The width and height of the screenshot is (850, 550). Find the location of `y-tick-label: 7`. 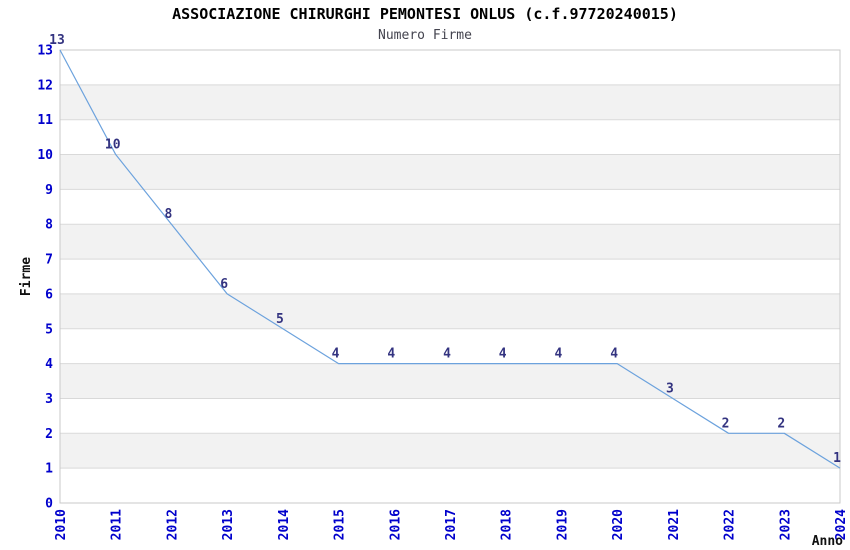

y-tick-label: 7 is located at coordinates (49, 260).